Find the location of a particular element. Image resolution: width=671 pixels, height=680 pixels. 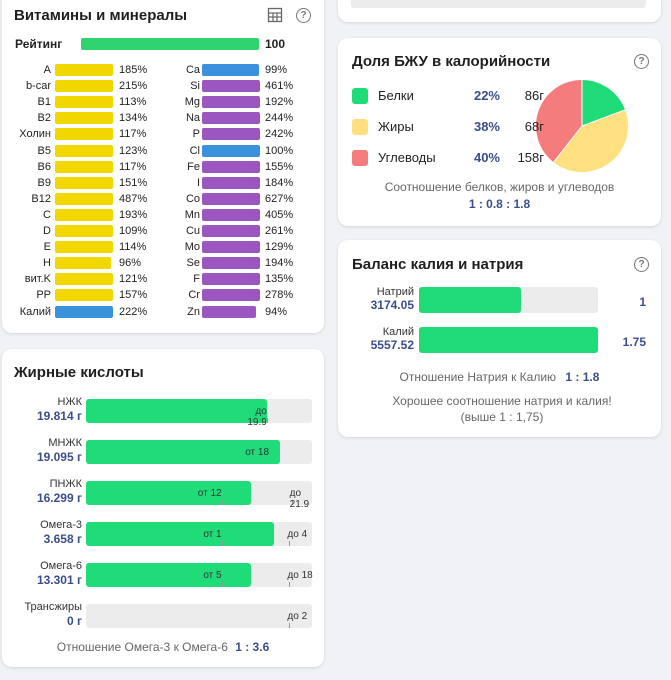

vitamin-row: Co 627% is located at coordinates (163, 199).